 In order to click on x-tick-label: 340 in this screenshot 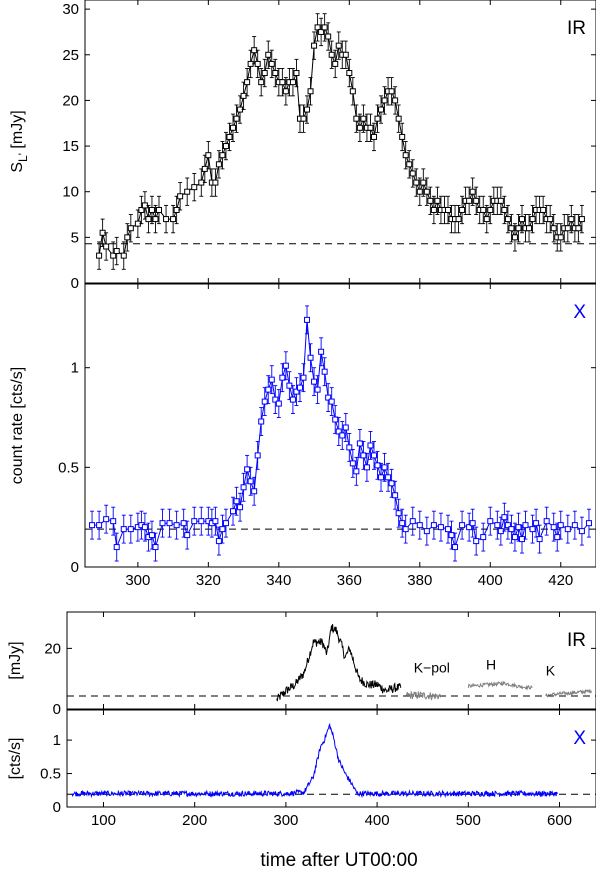, I will do `click(278, 580)`.